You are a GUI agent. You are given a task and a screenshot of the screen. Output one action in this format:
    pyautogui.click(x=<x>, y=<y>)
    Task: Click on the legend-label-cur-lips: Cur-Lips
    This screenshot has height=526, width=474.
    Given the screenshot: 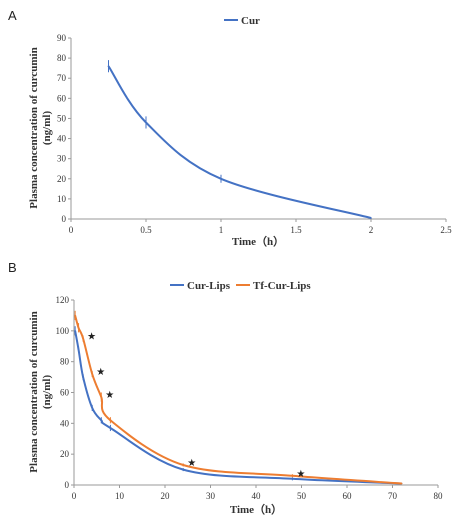 What is the action you would take?
    pyautogui.click(x=209, y=286)
    